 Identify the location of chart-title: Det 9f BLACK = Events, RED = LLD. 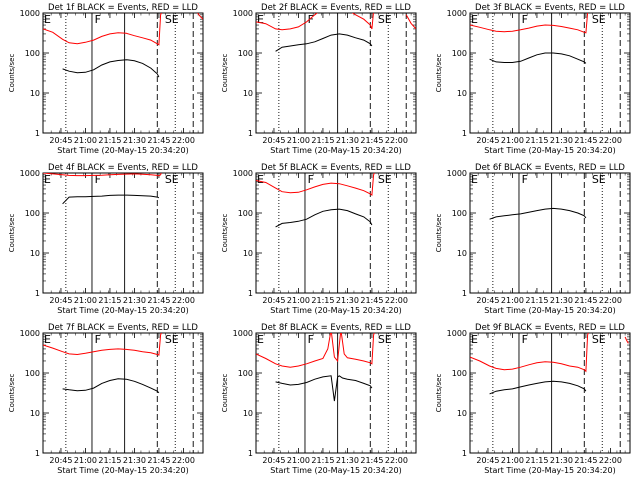
(550, 328).